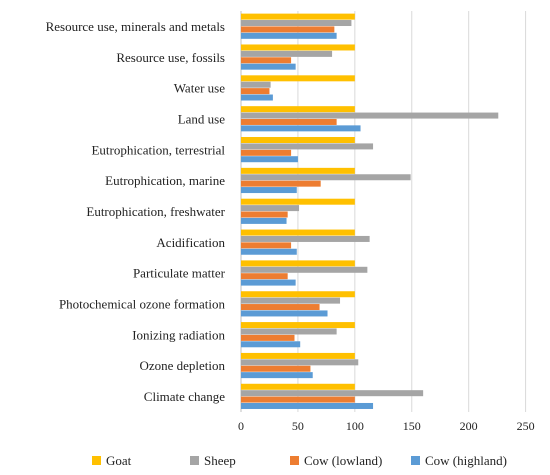 Image resolution: width=550 pixels, height=475 pixels. What do you see at coordinates (298, 355) in the screenshot?
I see `bar-goat-ozone-depletion` at bounding box center [298, 355].